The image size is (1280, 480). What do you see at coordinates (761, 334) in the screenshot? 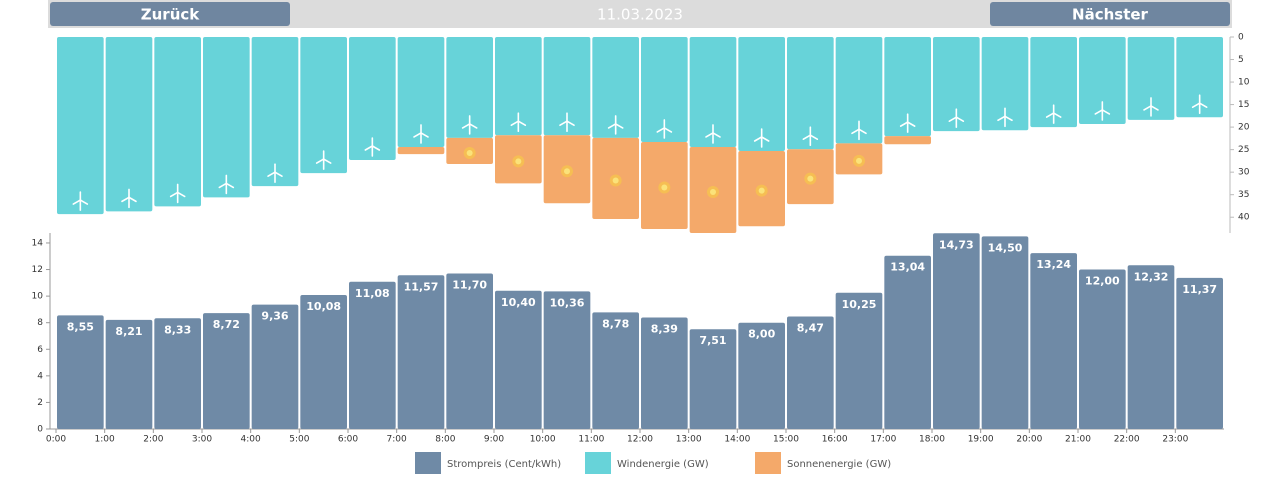
I see `value-label: 8,00` at bounding box center [761, 334].